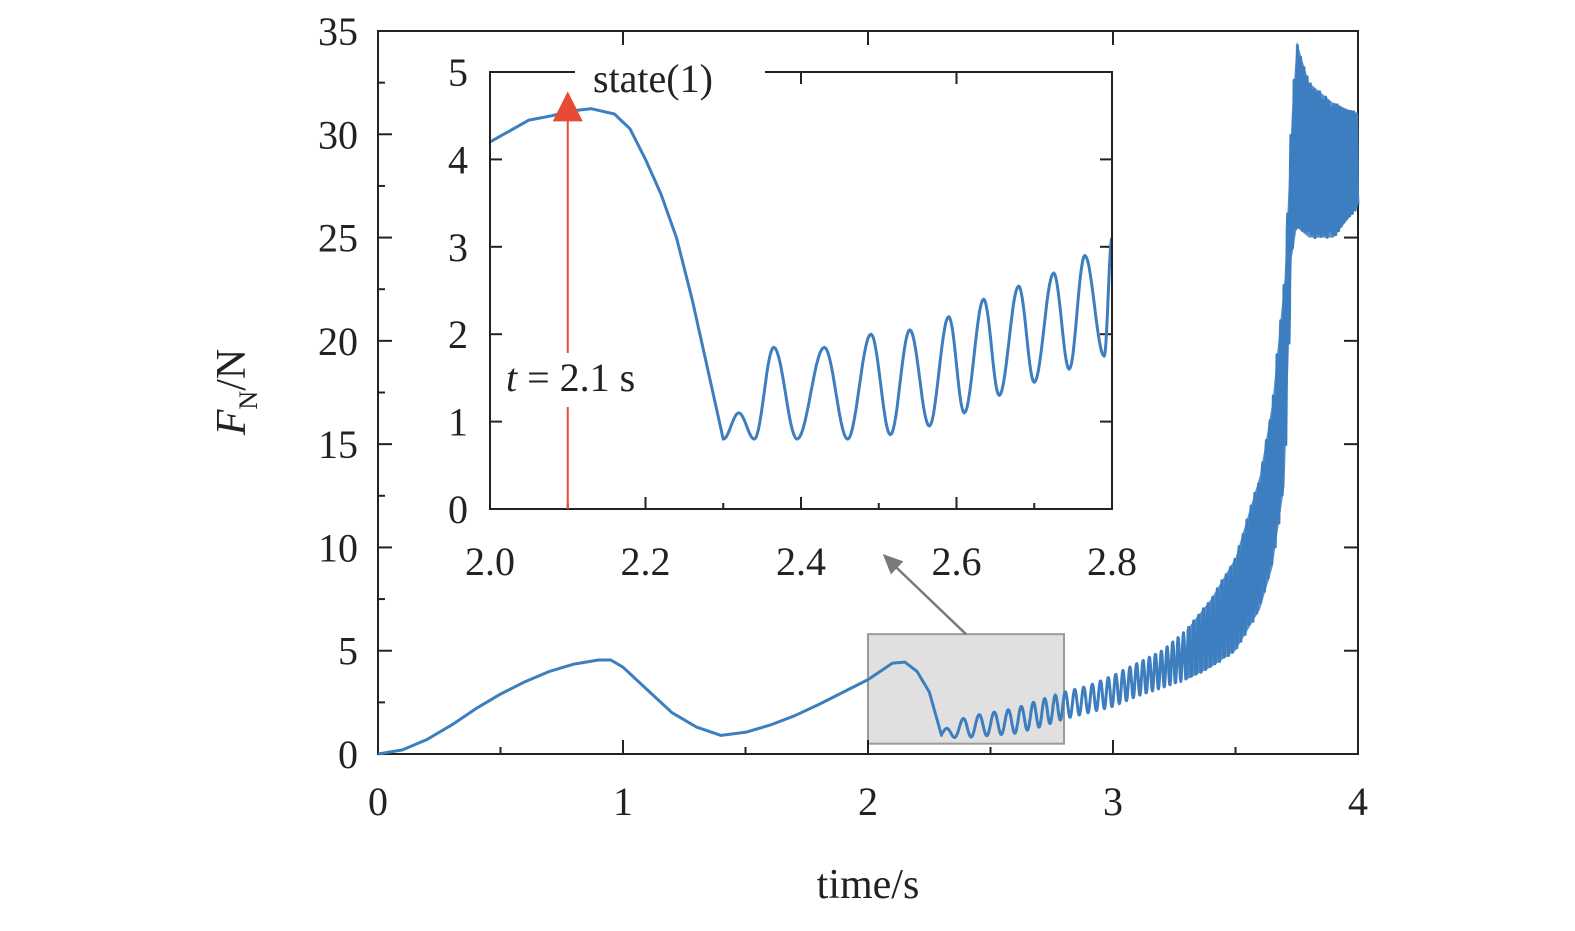  What do you see at coordinates (490, 561) in the screenshot?
I see `inset-x-tick-label: 2.0` at bounding box center [490, 561].